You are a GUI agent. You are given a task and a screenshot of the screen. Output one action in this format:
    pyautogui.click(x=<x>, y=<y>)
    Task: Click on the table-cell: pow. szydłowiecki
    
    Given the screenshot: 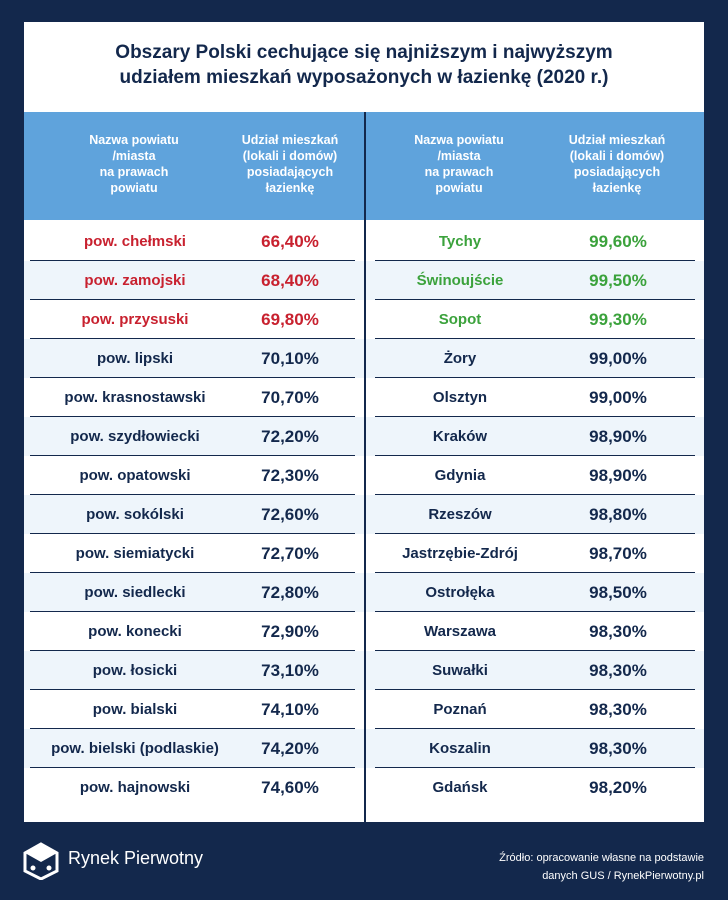 What is the action you would take?
    pyautogui.click(x=135, y=436)
    